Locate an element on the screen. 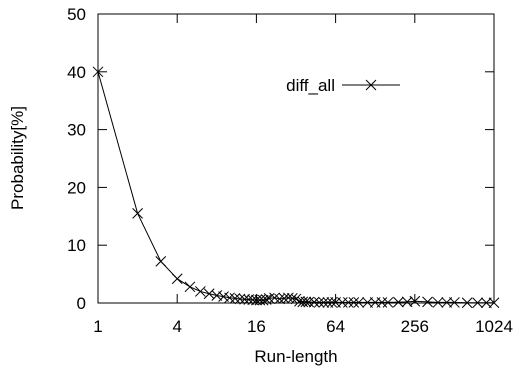  data-point-2-b is located at coordinates (161, 261).